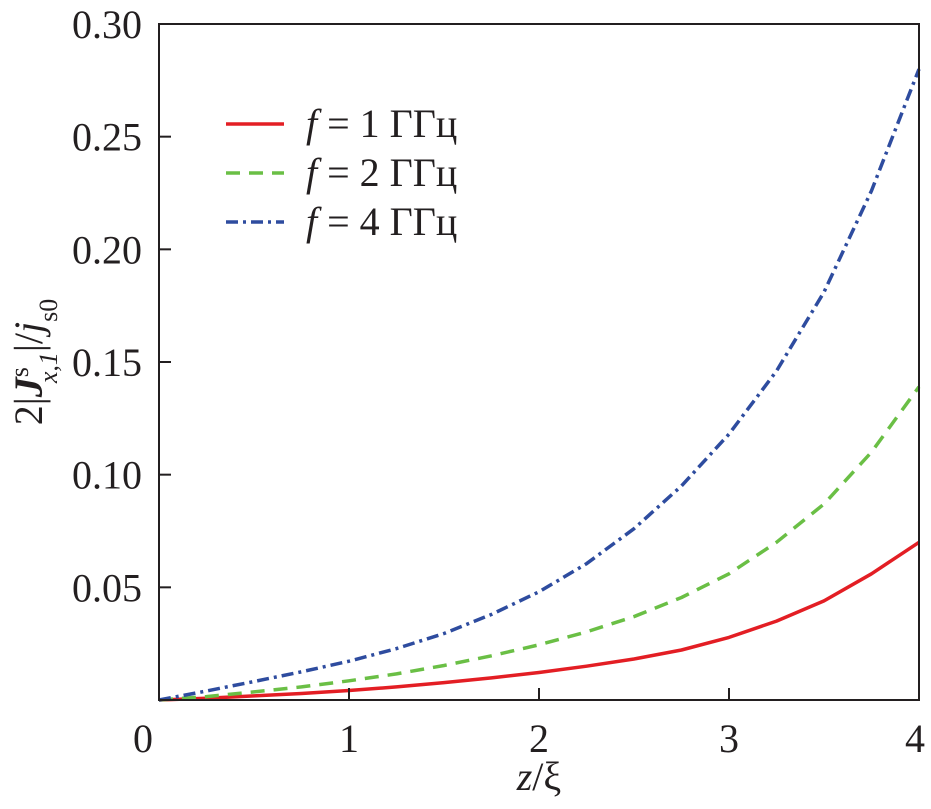  I want to click on y-axis-label-sup: s, so click(19, 372).